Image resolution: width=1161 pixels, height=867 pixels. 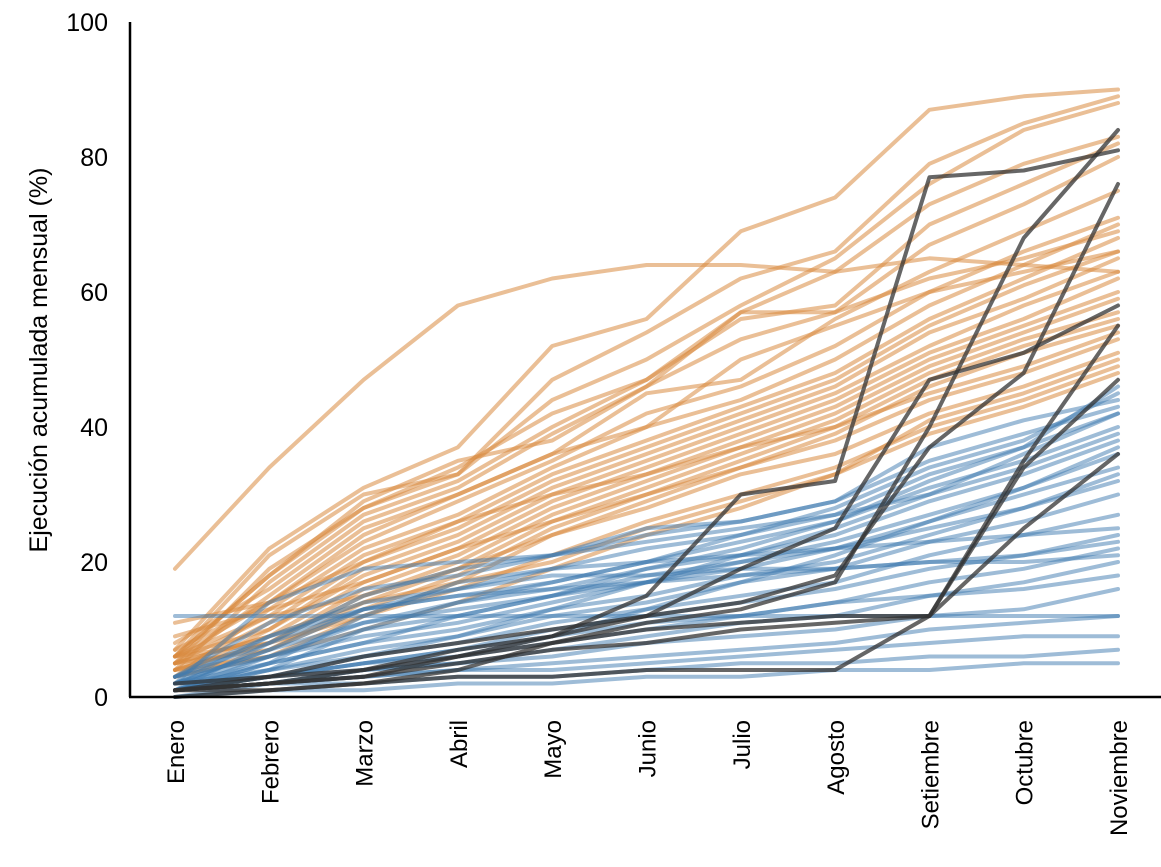 I want to click on x-tick-label-julio: Julio, so click(x=742, y=744).